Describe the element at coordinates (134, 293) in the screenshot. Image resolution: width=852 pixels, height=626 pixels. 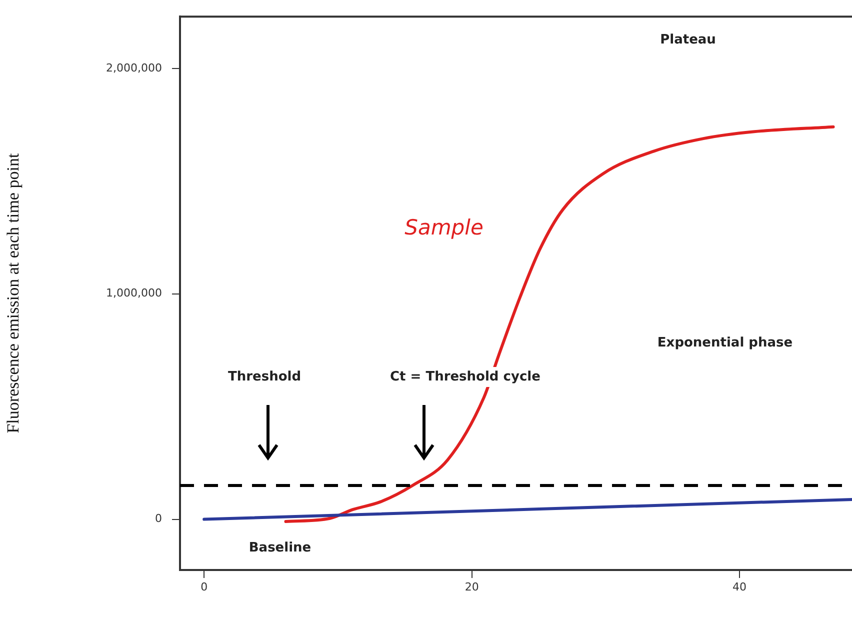
I see `y-tick-label: 1,000,000` at that location.